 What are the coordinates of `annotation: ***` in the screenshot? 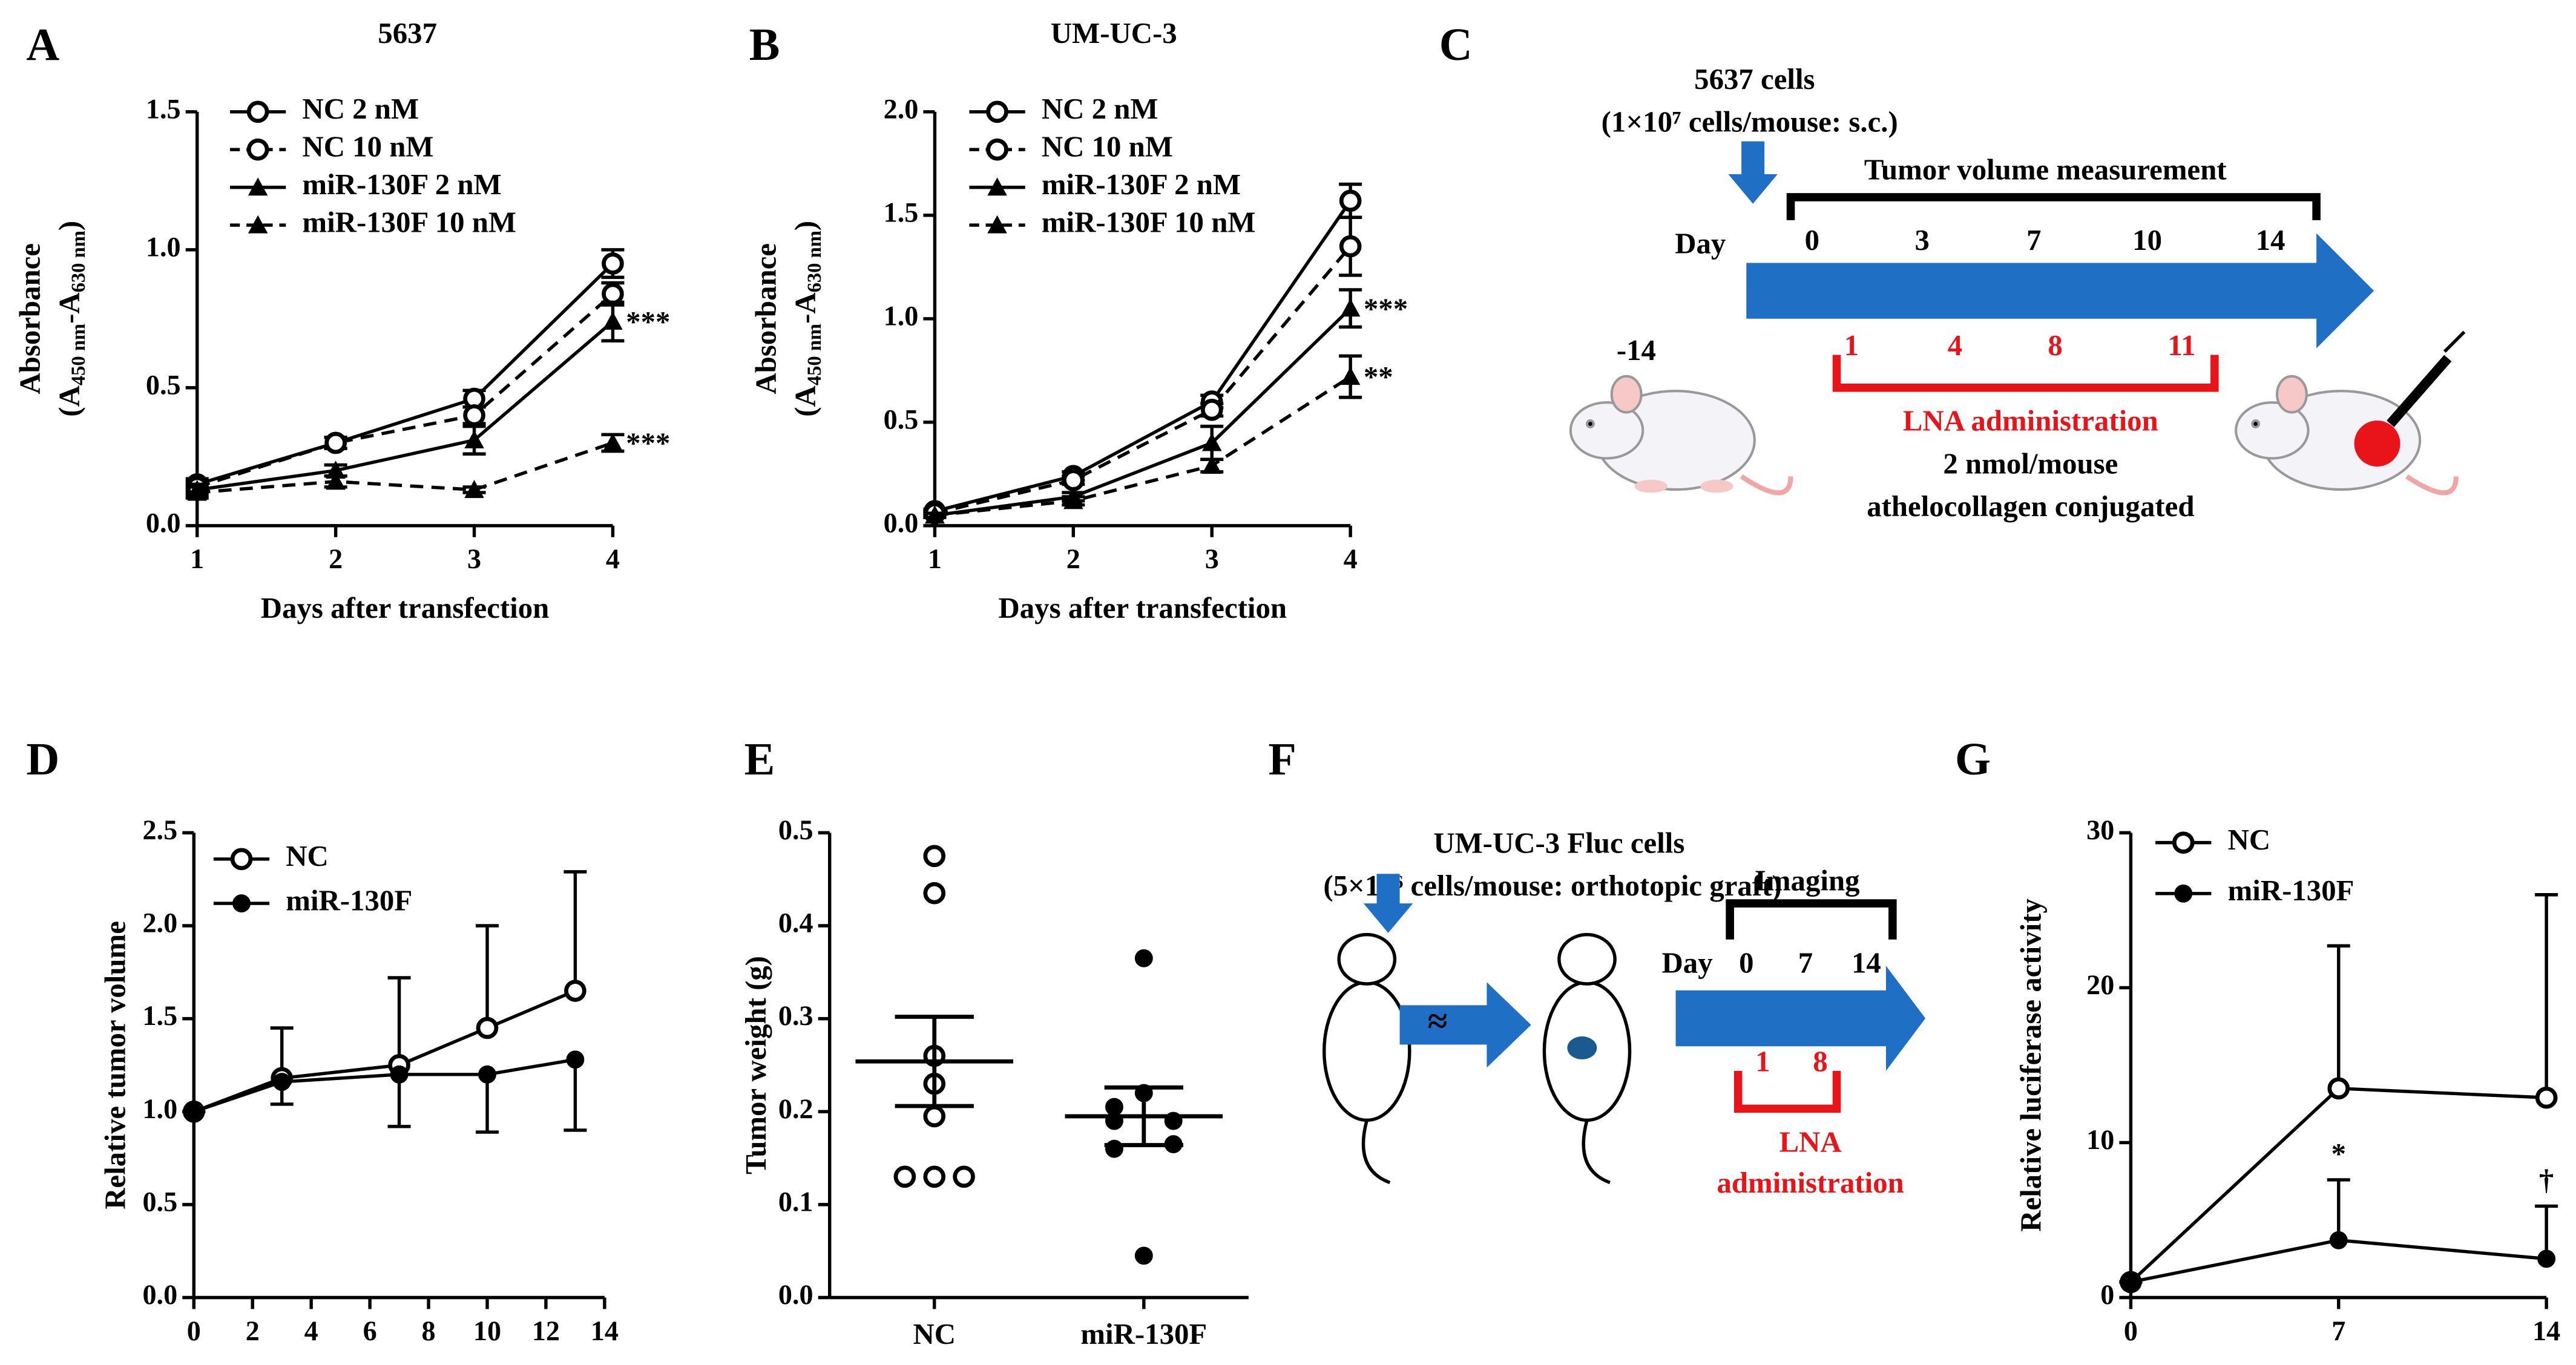 It's located at (648, 443).